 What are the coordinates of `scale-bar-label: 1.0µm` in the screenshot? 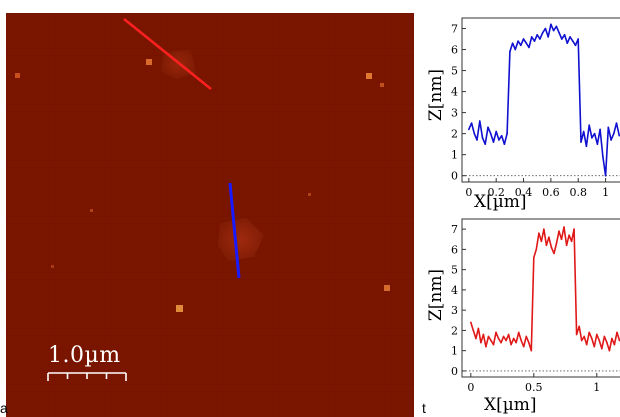 It's located at (84, 355).